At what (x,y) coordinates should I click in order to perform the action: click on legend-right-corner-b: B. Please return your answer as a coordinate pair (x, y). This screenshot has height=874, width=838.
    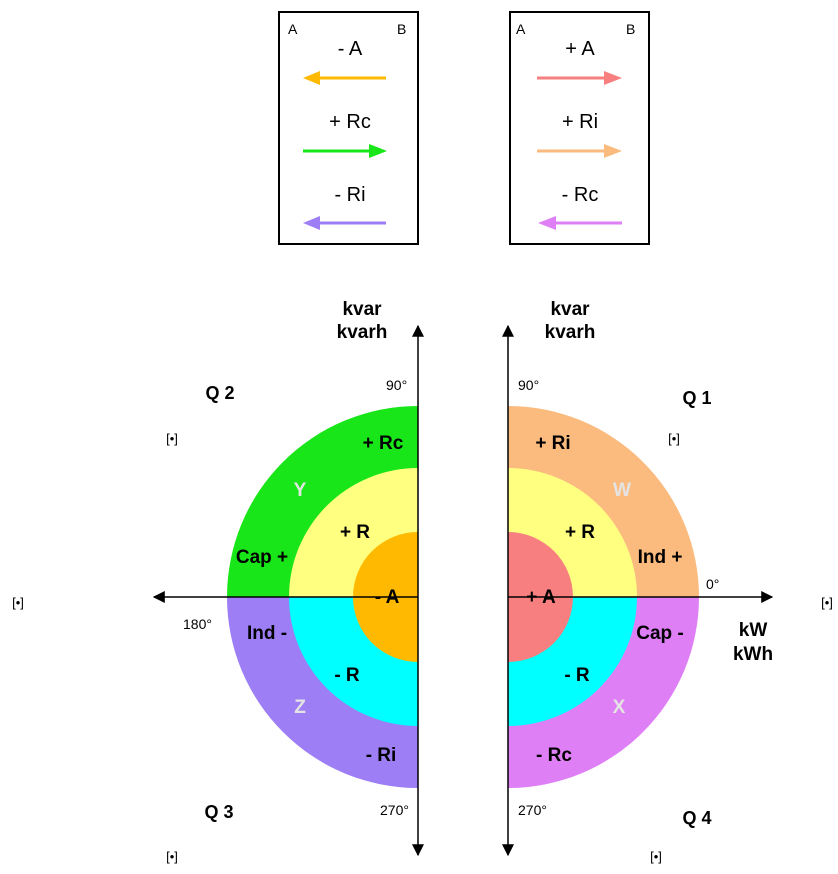
    Looking at the image, I should click on (630, 29).